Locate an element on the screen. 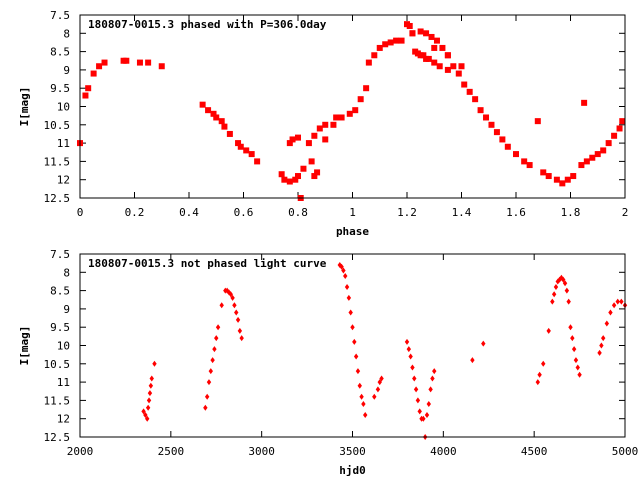 The width and height of the screenshot is (640, 480). unphased-y-tick-label: 10 is located at coordinates (63, 346).